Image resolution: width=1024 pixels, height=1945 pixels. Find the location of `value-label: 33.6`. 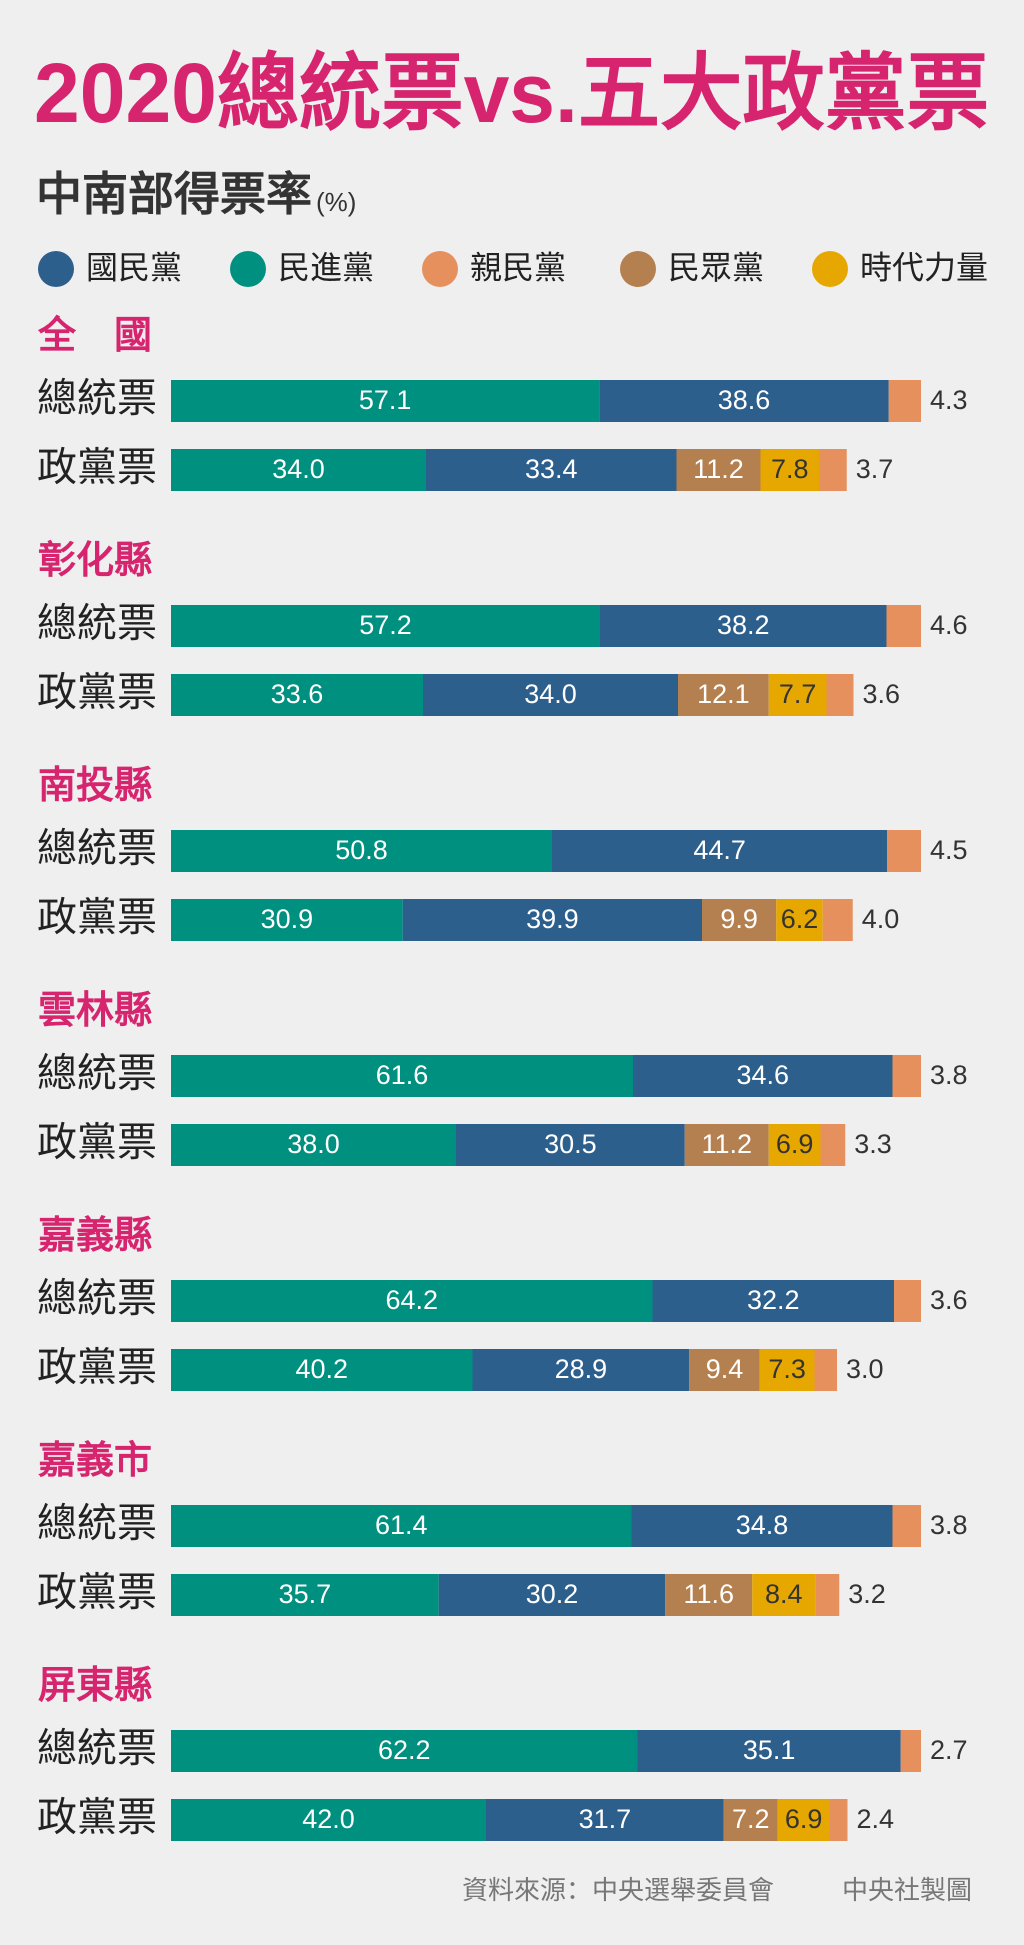

value-label: 33.6 is located at coordinates (297, 694).